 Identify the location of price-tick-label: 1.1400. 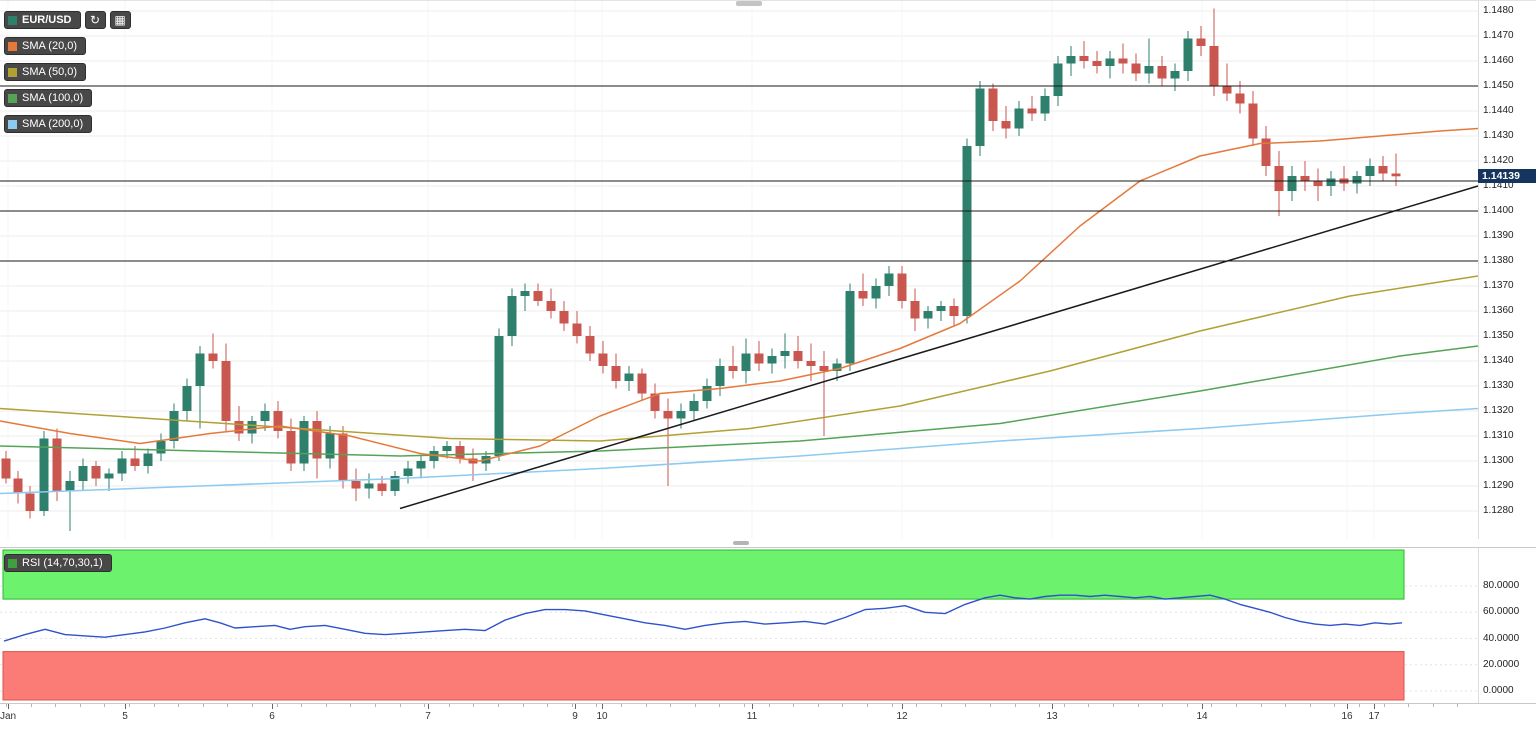
(1498, 210).